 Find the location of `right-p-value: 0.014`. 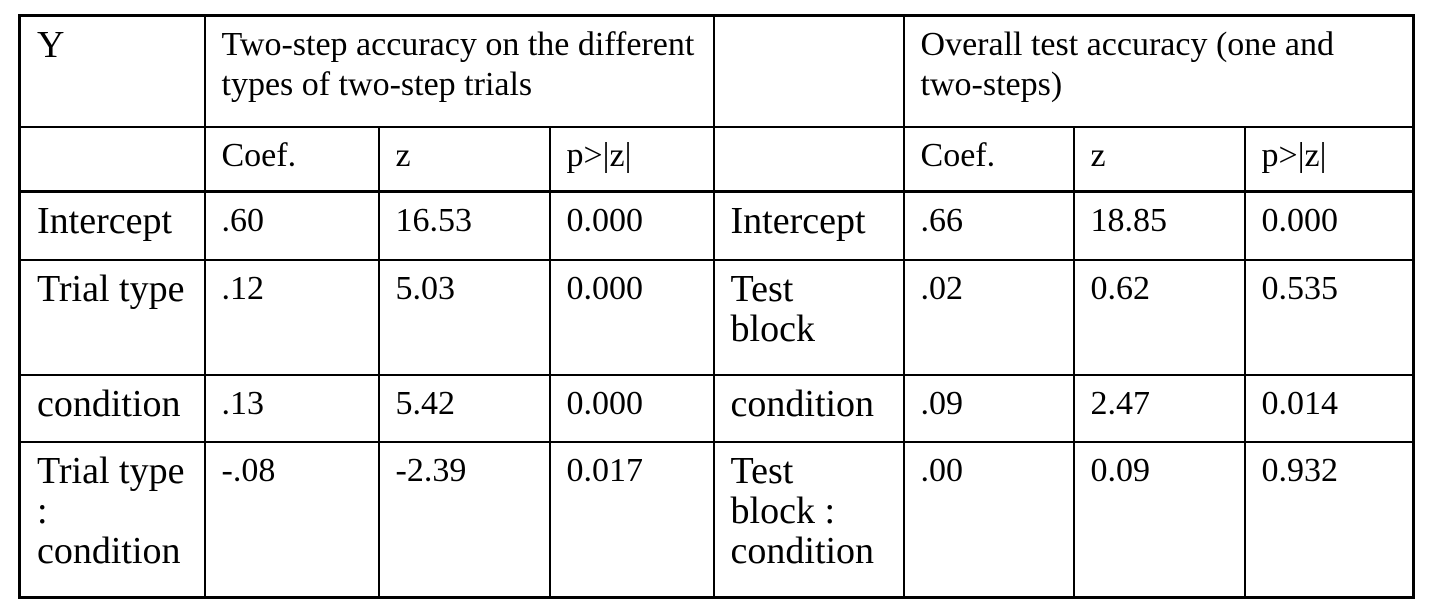

right-p-value: 0.014 is located at coordinates (1329, 408).